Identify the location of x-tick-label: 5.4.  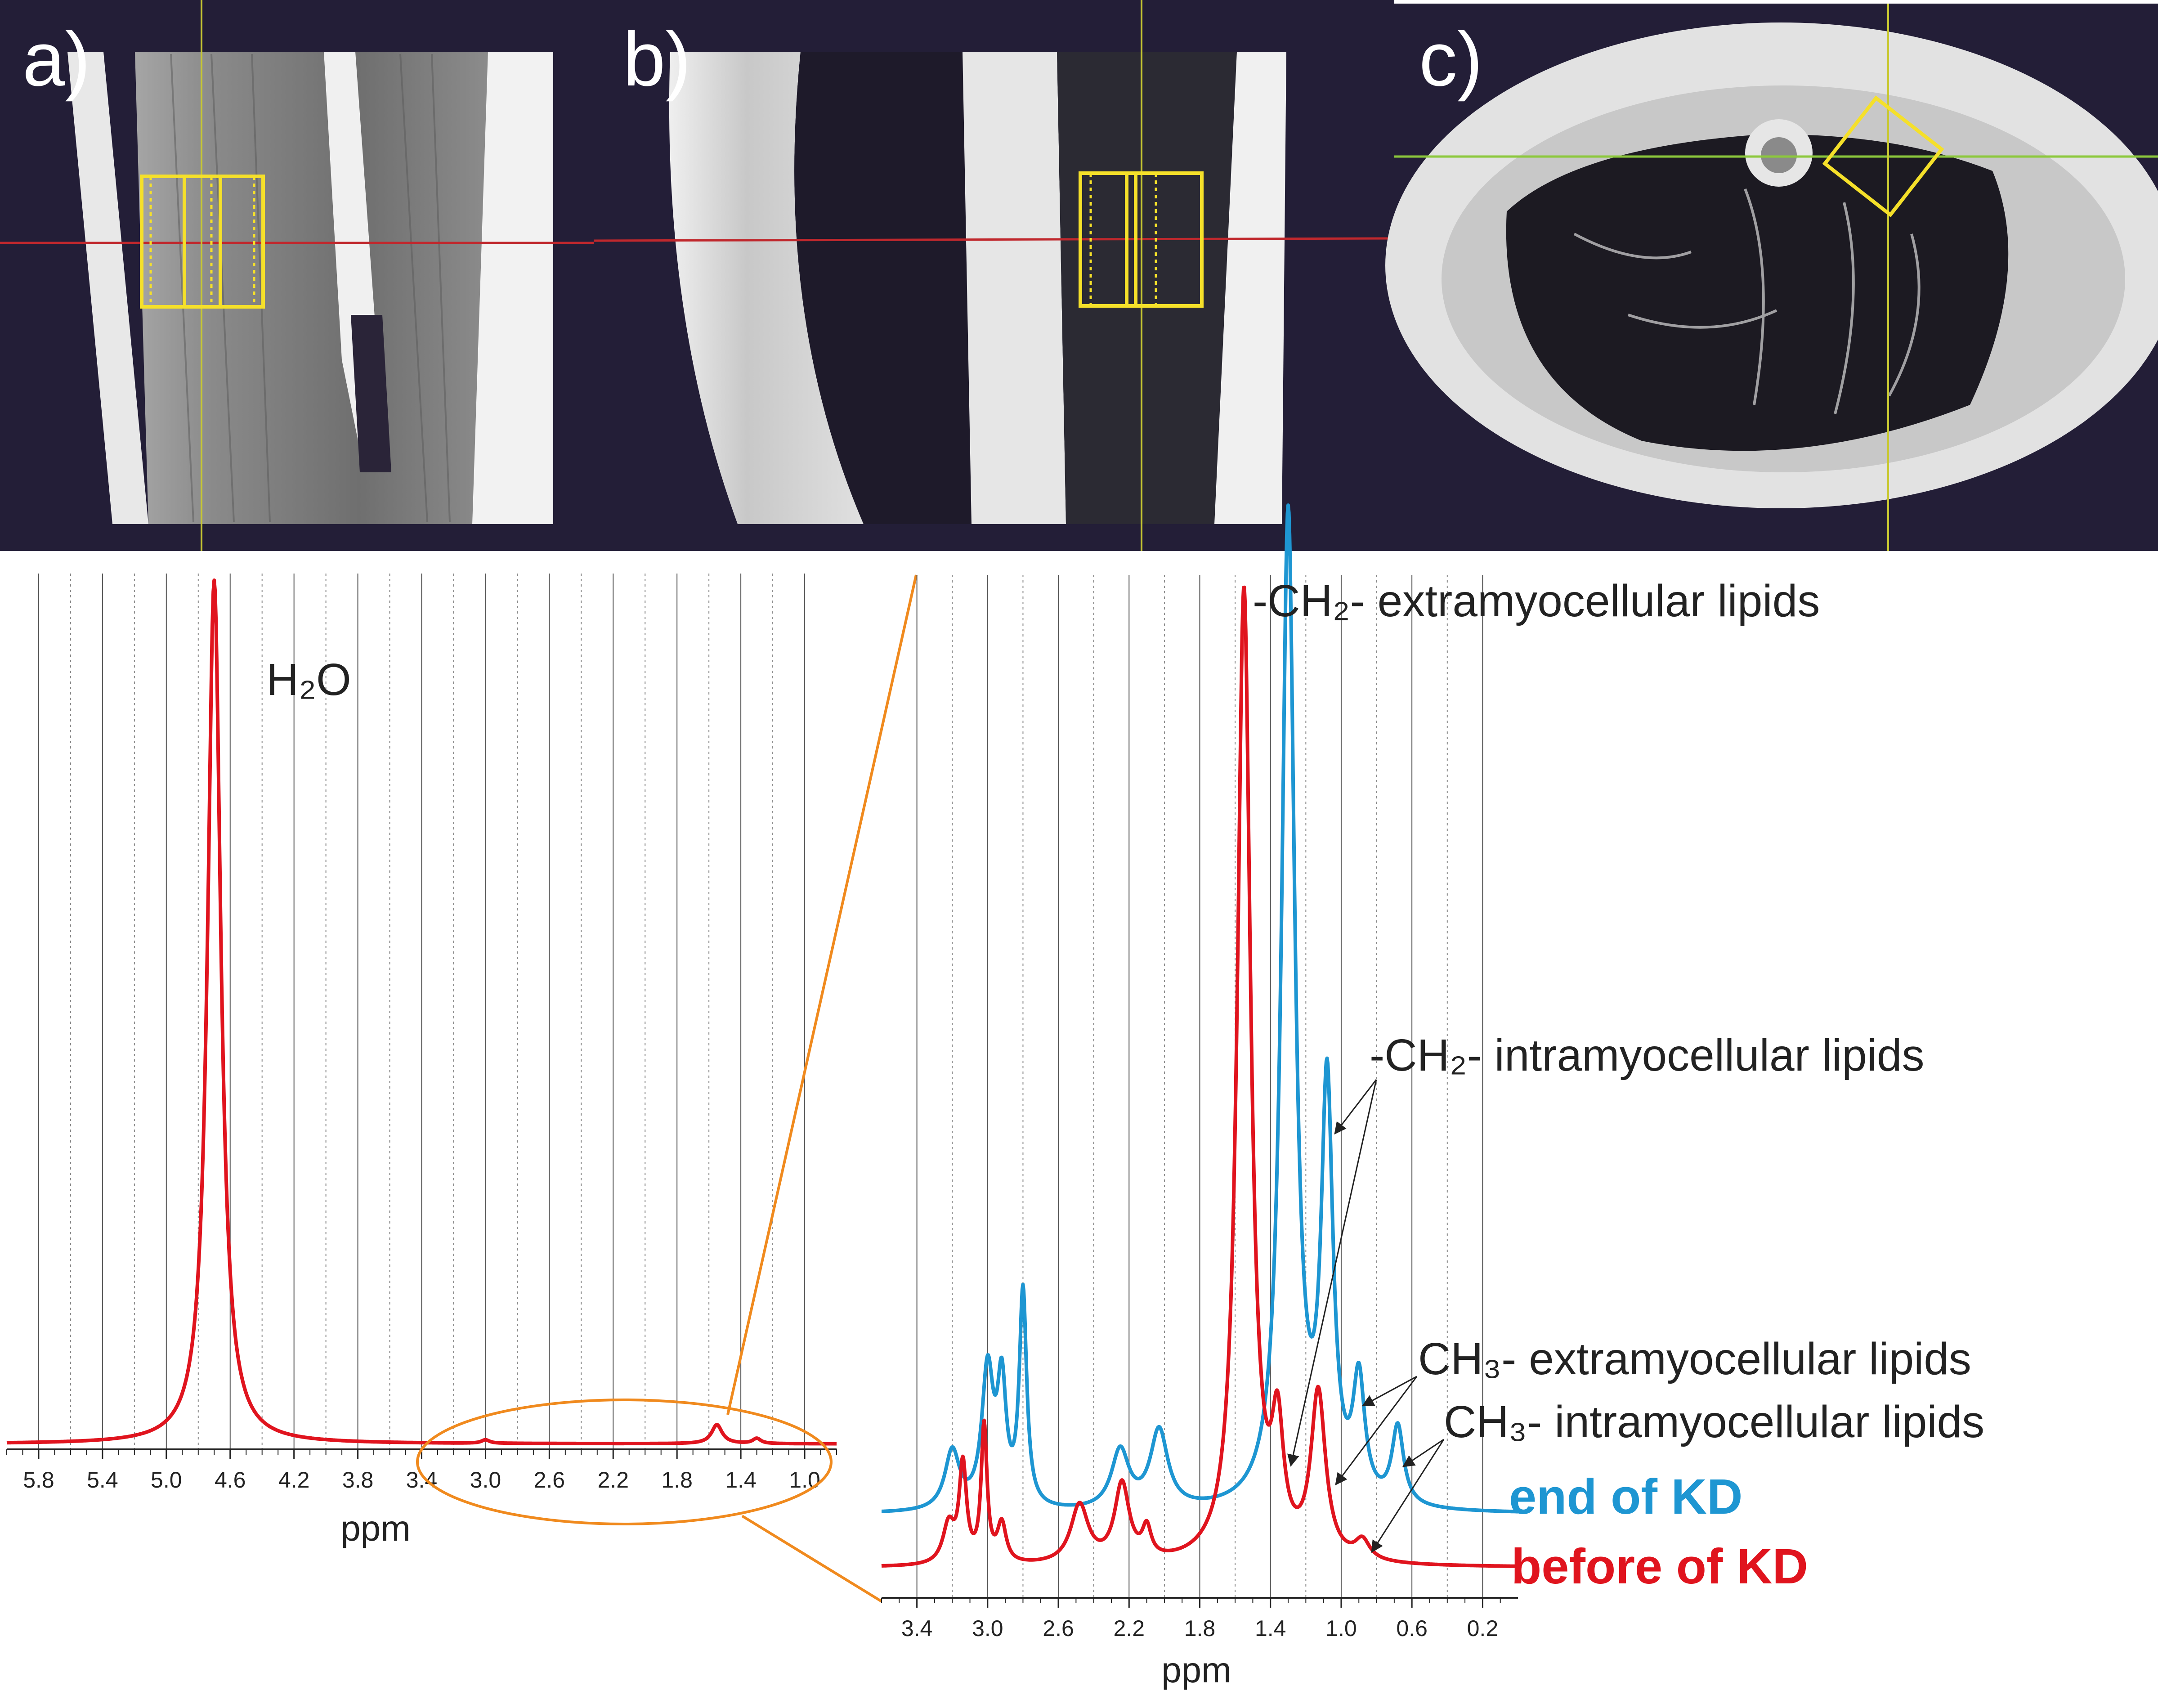
(102, 1480).